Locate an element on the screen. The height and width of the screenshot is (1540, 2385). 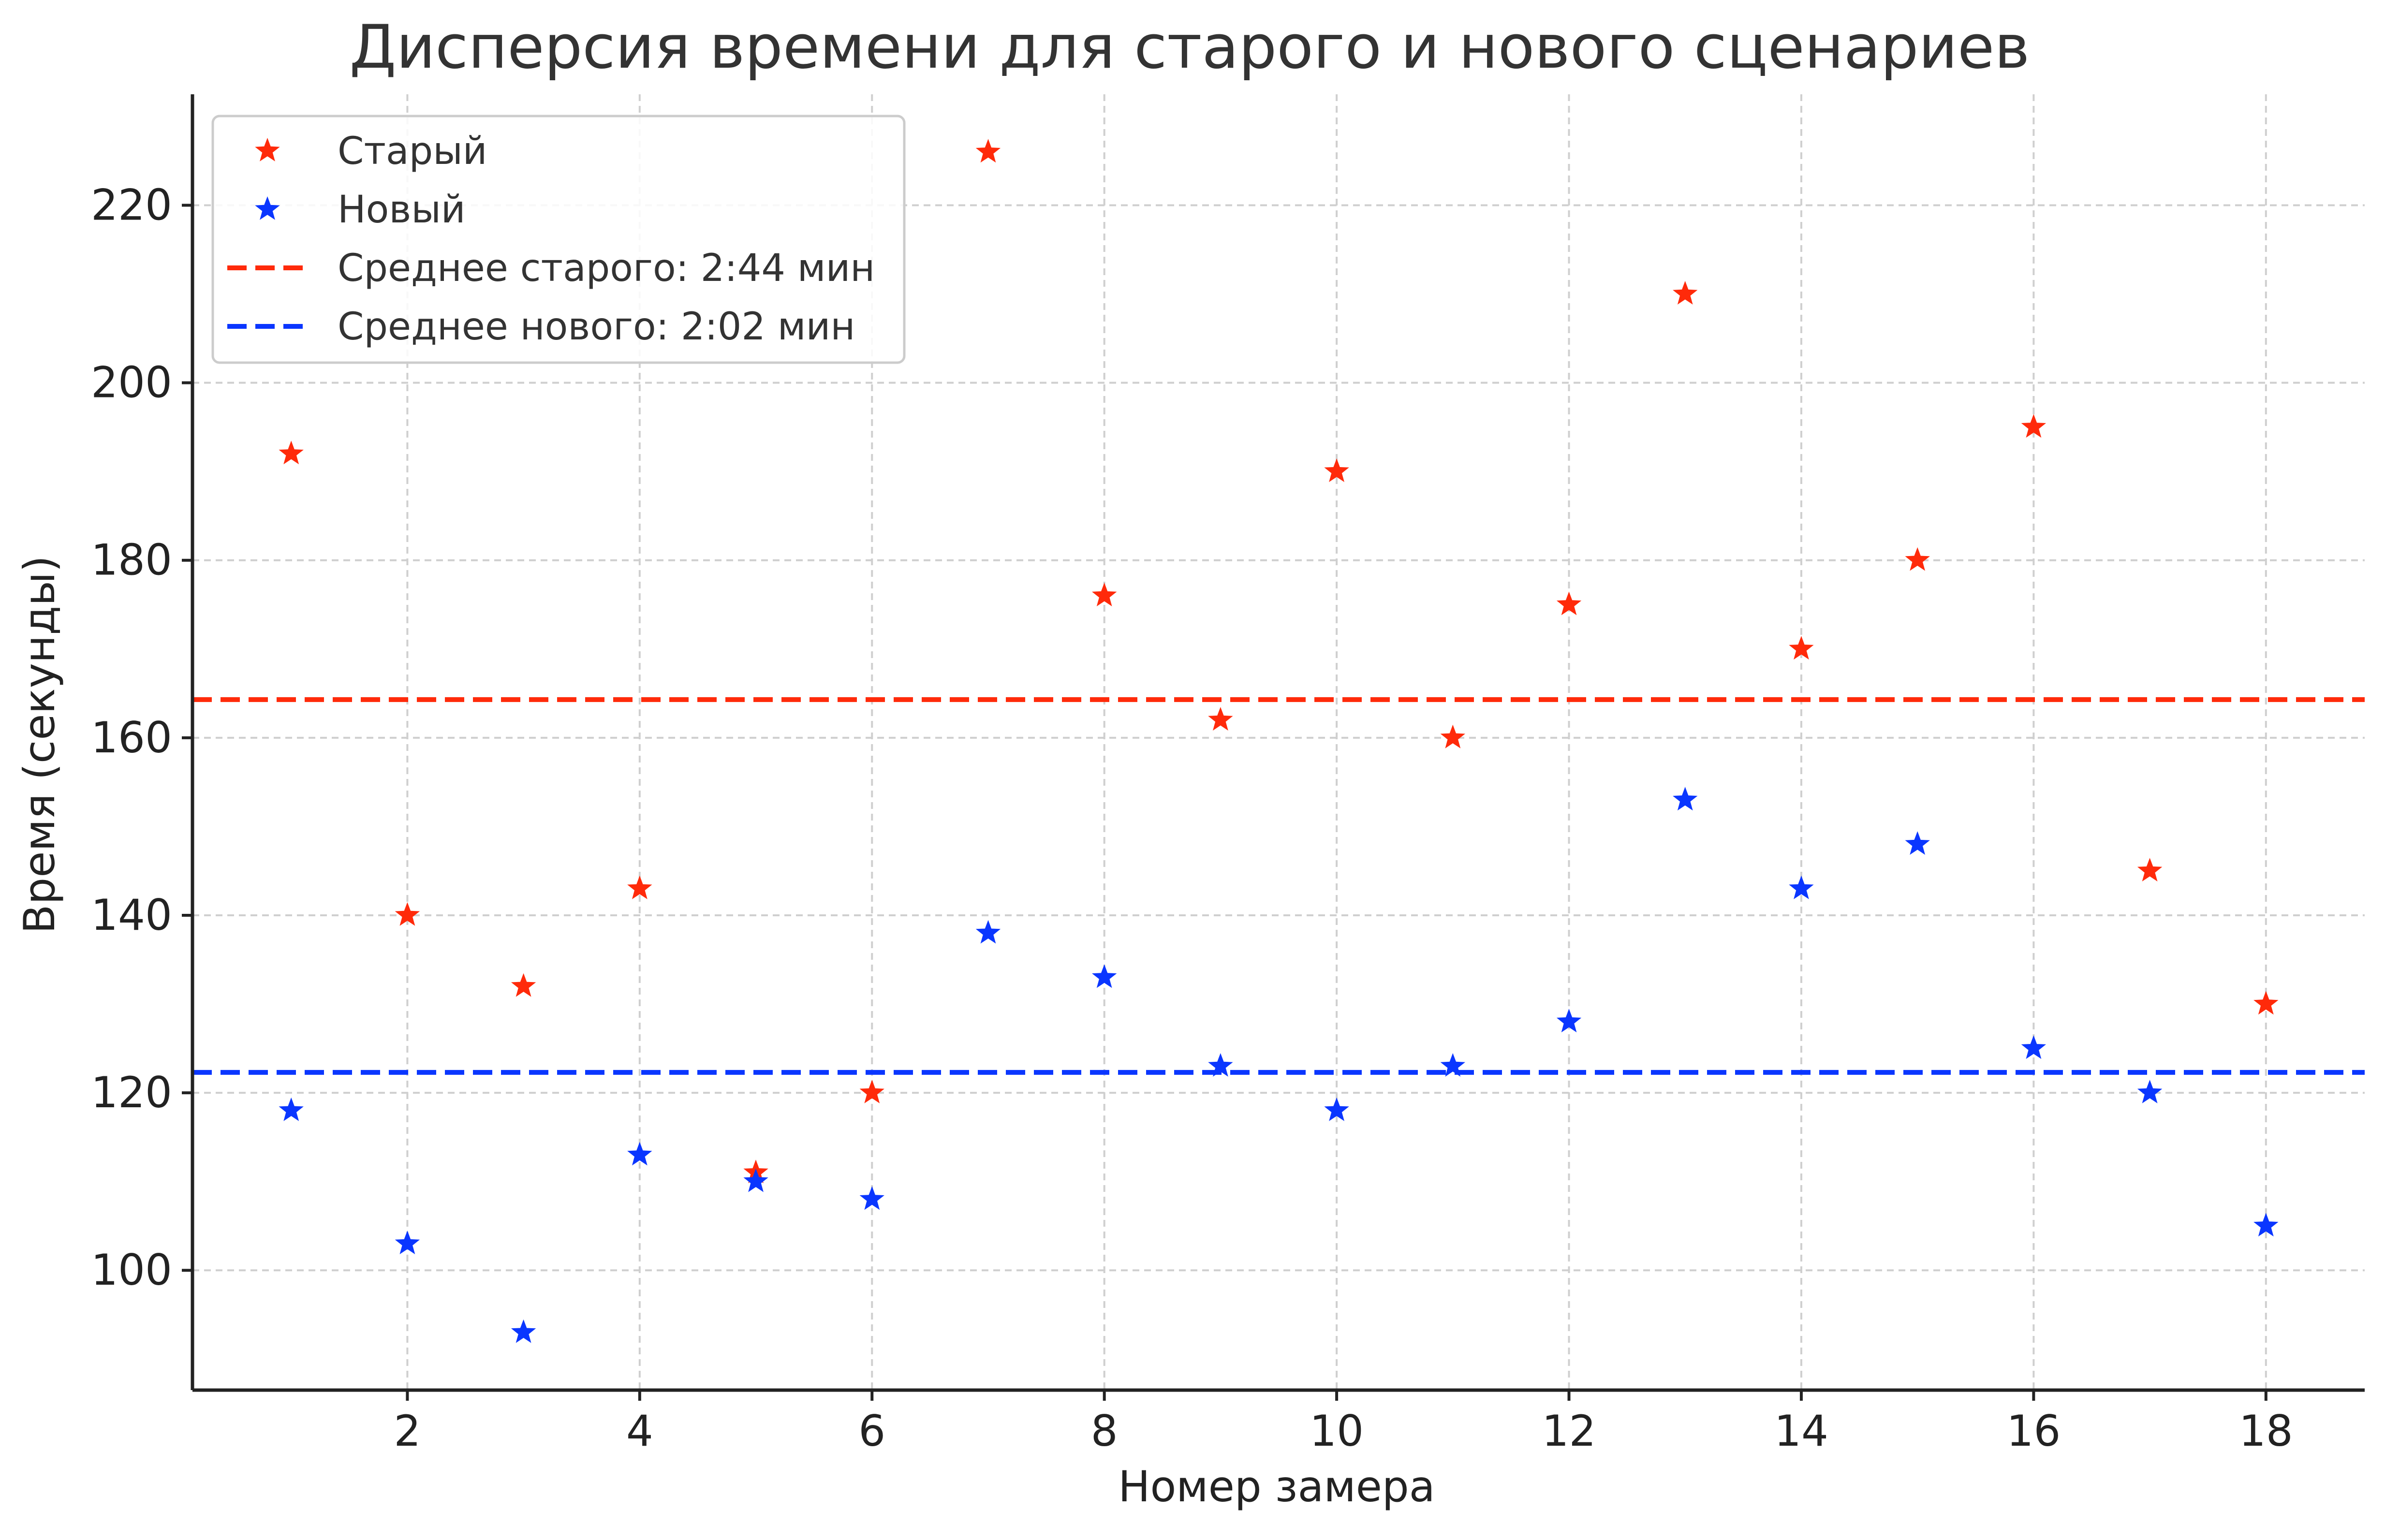
x-tick-label: 8 is located at coordinates (1104, 1431).